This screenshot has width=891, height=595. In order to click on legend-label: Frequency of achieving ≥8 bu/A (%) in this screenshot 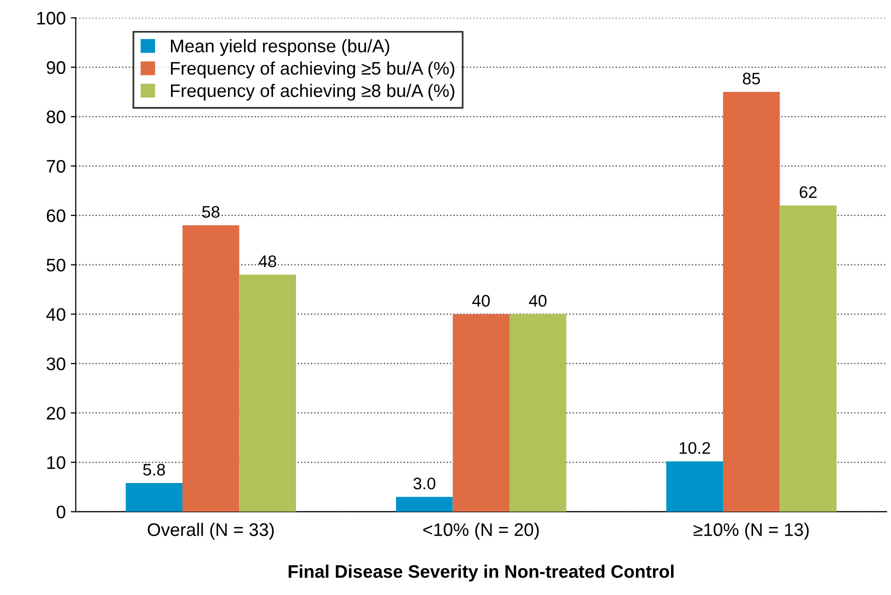, I will do `click(312, 92)`.